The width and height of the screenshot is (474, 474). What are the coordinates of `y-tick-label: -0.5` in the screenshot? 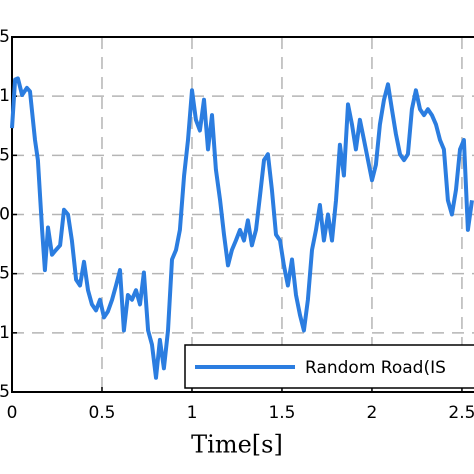 It's located at (5, 274).